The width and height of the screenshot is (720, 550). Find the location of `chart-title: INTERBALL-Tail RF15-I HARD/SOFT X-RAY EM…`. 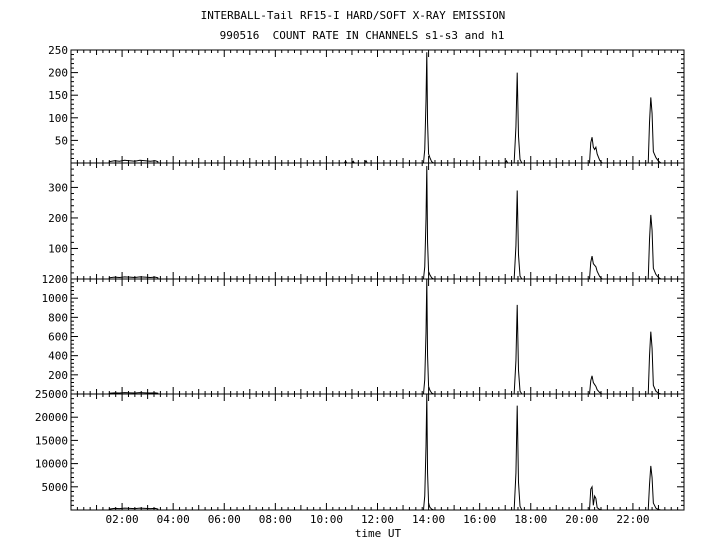

chart-title: INTERBALL-Tail RF15-I HARD/SOFT X-RAY EM… is located at coordinates (353, 15).